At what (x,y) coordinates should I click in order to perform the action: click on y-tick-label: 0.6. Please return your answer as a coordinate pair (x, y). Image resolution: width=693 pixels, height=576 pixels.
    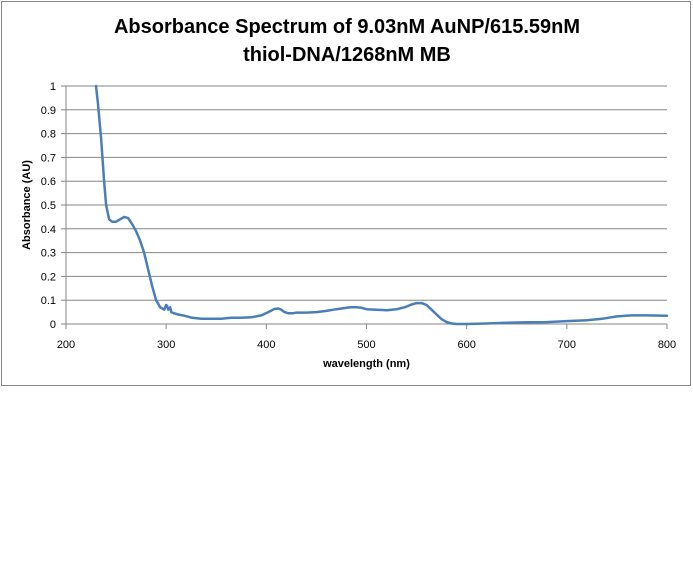
    Looking at the image, I should click on (48, 182).